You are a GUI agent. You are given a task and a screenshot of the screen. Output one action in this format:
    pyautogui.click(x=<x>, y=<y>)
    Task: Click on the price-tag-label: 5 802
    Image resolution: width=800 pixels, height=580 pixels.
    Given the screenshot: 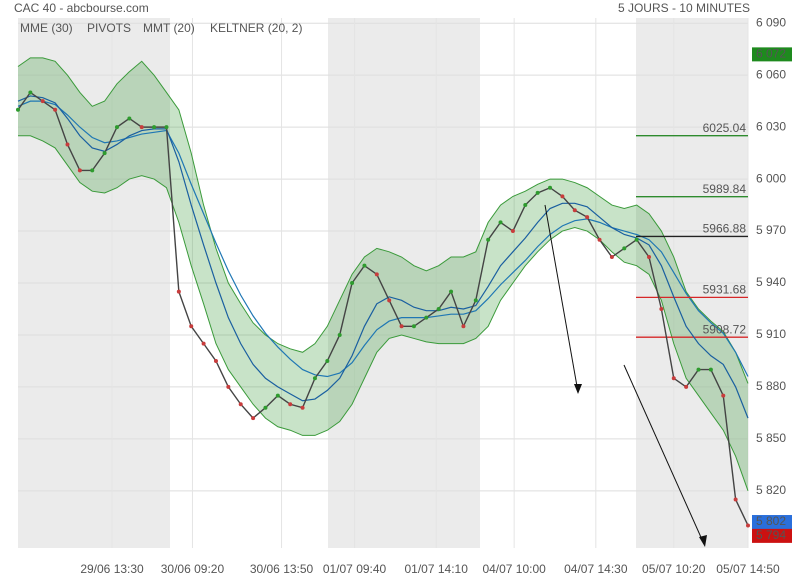 What is the action you would take?
    pyautogui.click(x=771, y=521)
    